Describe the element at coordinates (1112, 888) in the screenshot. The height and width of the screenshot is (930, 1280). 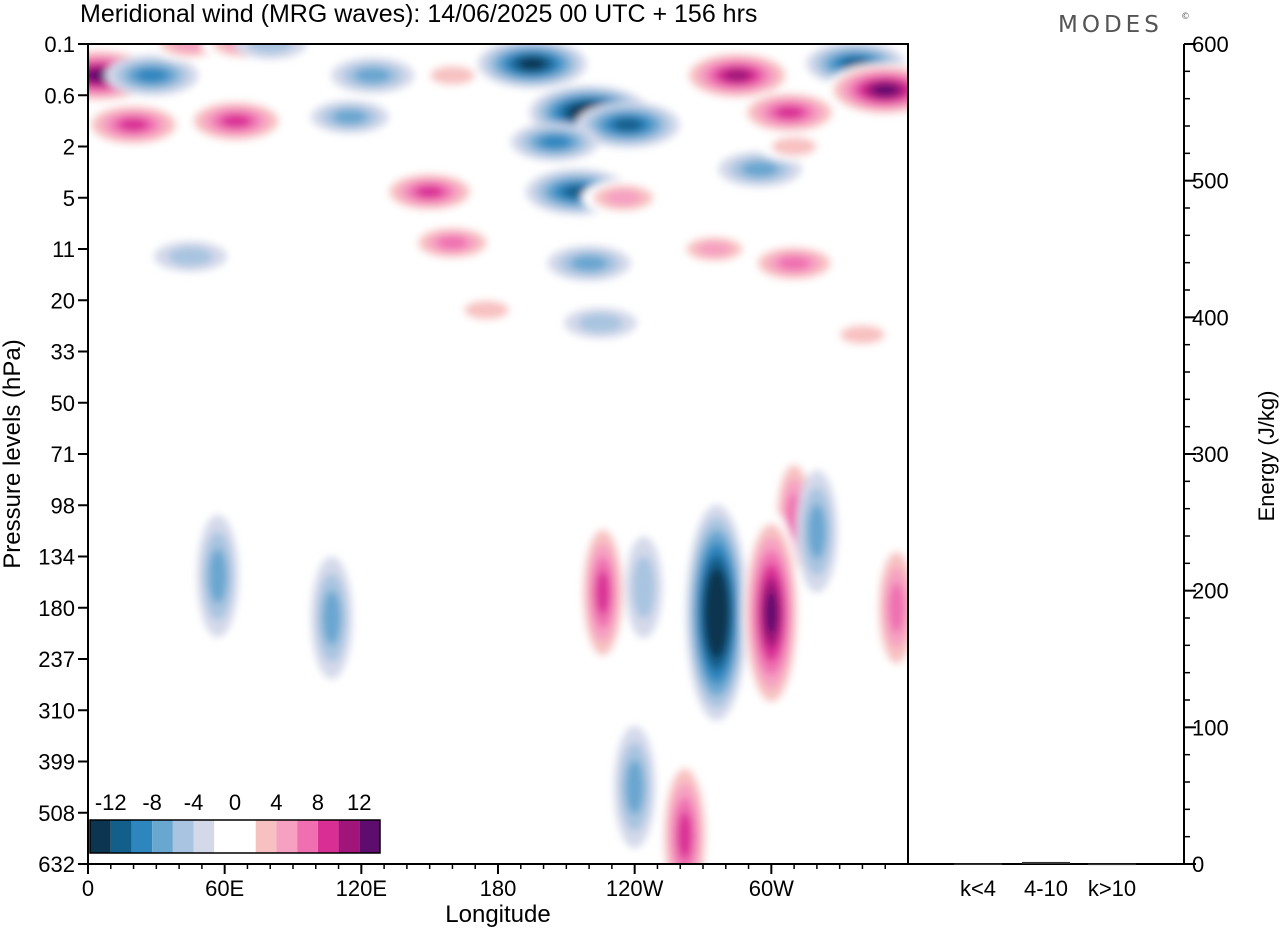
I see `wavenumber-label: k>10` at that location.